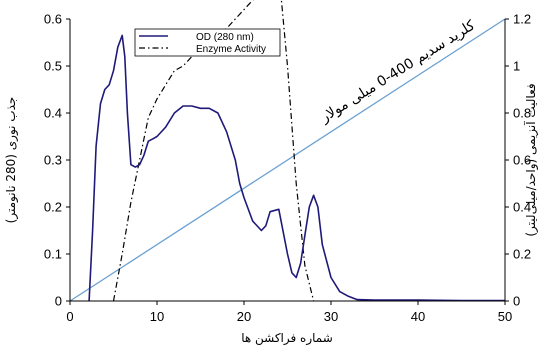  What do you see at coordinates (418, 316) in the screenshot?
I see `x-tick-label: 40` at bounding box center [418, 316].